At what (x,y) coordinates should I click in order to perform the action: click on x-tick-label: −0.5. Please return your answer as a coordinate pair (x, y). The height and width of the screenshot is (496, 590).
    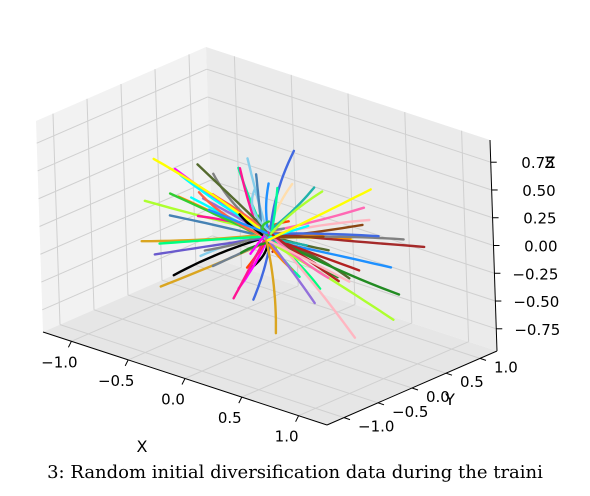
    Looking at the image, I should click on (116, 381).